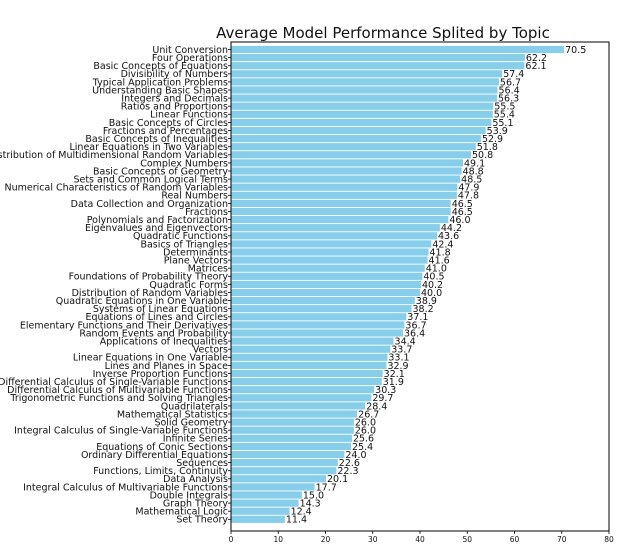 This screenshot has width=640, height=553. Describe the element at coordinates (459, 220) in the screenshot. I see `value-label: 46.0` at that location.